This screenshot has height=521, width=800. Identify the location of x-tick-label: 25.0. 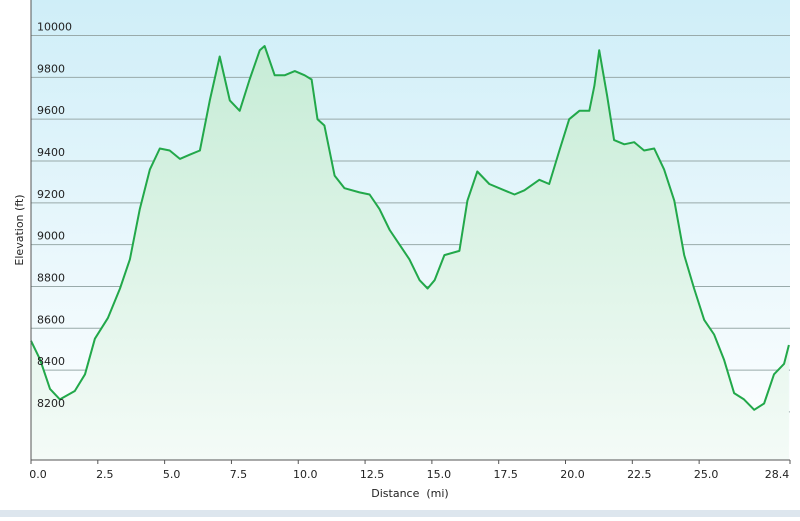
(706, 474).